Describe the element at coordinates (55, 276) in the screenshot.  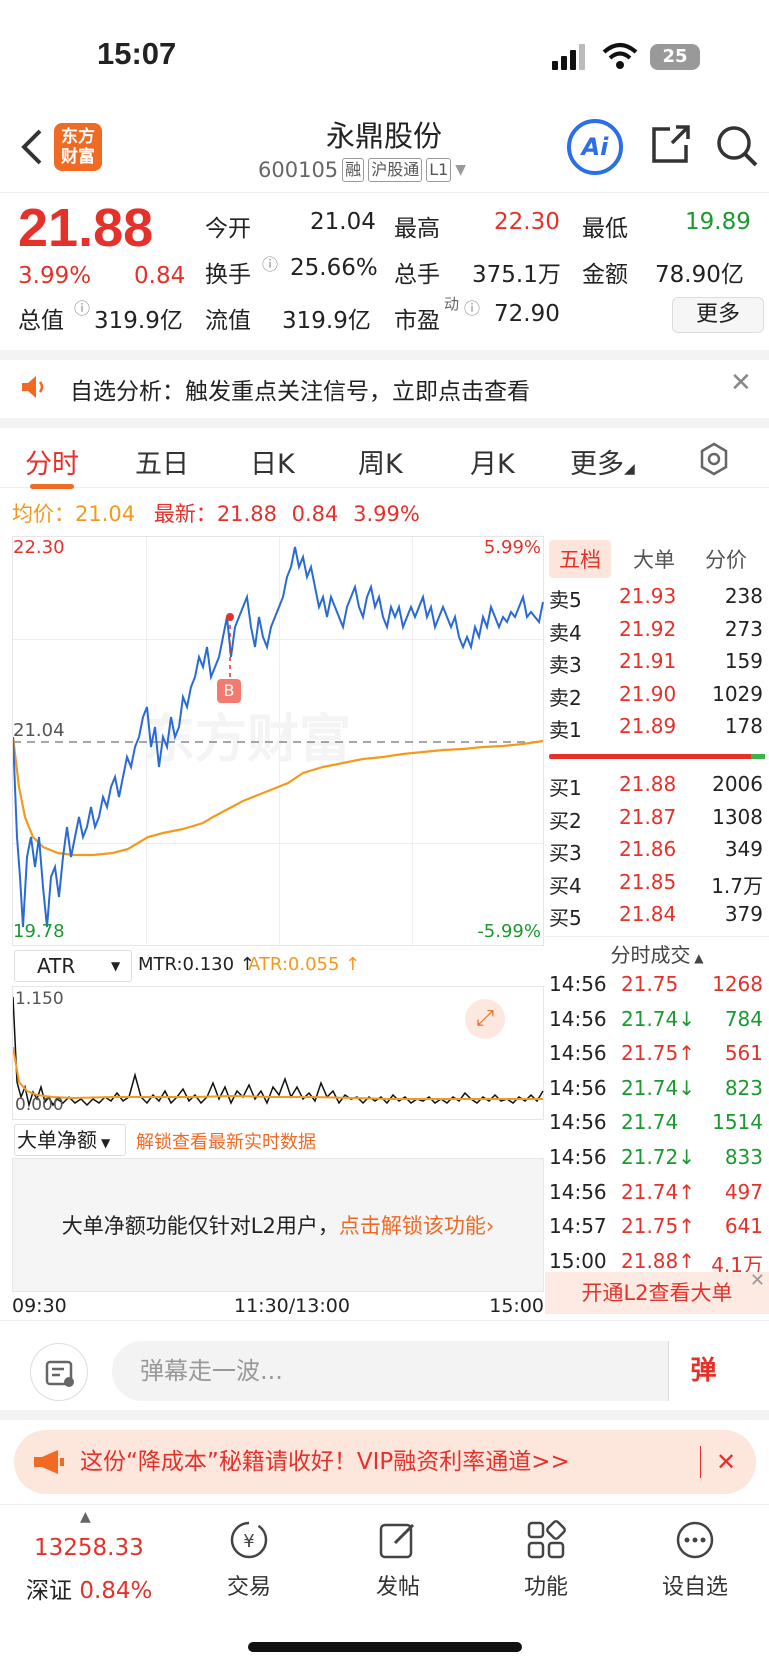
I see `change-pct: 3.99%` at that location.